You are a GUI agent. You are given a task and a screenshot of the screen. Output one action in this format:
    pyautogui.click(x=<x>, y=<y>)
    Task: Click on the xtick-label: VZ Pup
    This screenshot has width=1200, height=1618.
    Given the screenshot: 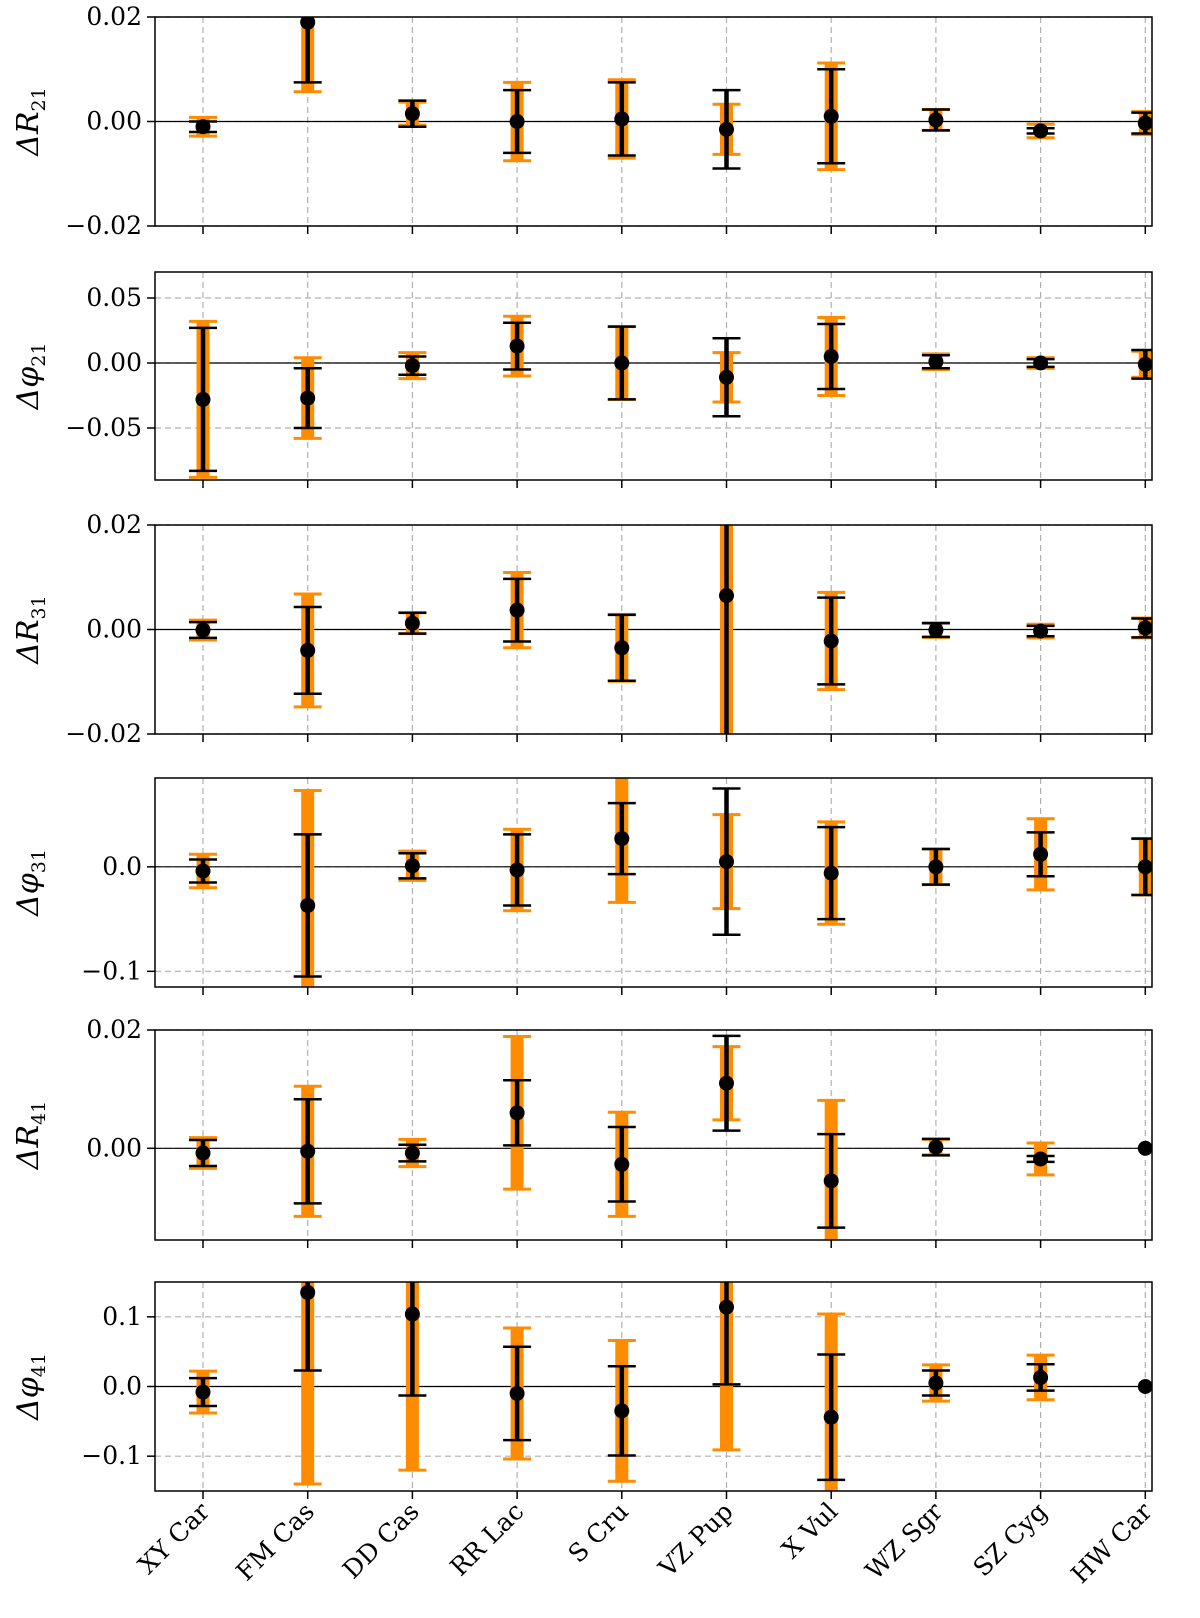 What is the action you would take?
    pyautogui.click(x=695, y=1540)
    